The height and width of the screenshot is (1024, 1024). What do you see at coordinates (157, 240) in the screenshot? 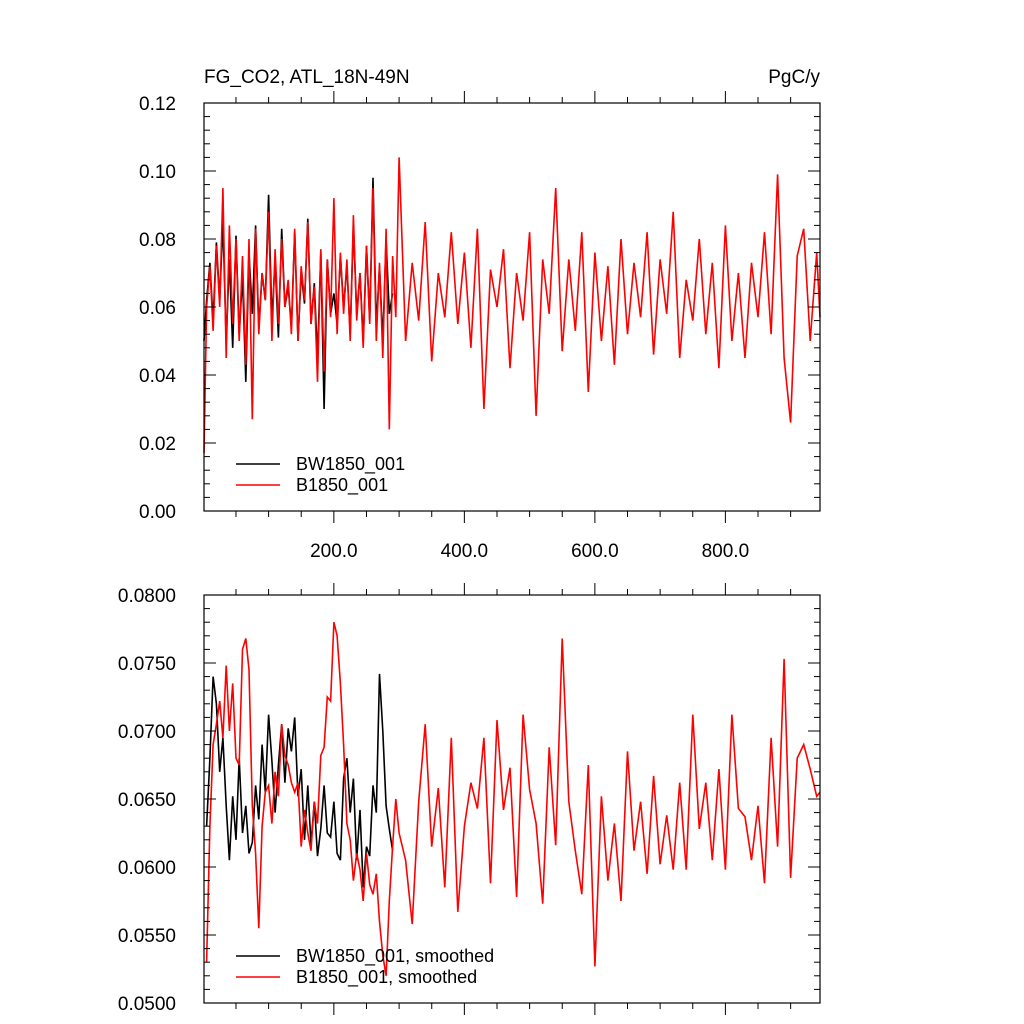
I see `y-tick-label: 0.08` at bounding box center [157, 240].